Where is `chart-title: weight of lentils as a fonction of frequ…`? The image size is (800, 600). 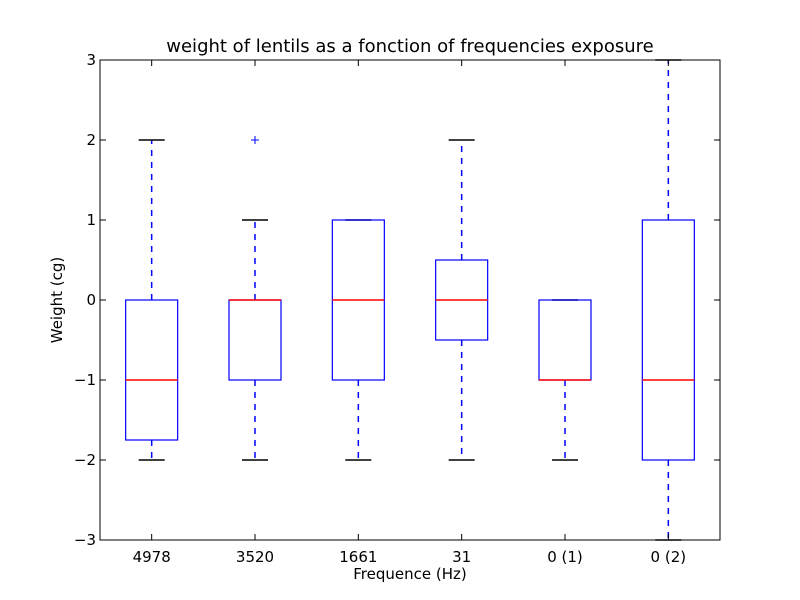
chart-title: weight of lentils as a fonction of frequ… is located at coordinates (409, 46).